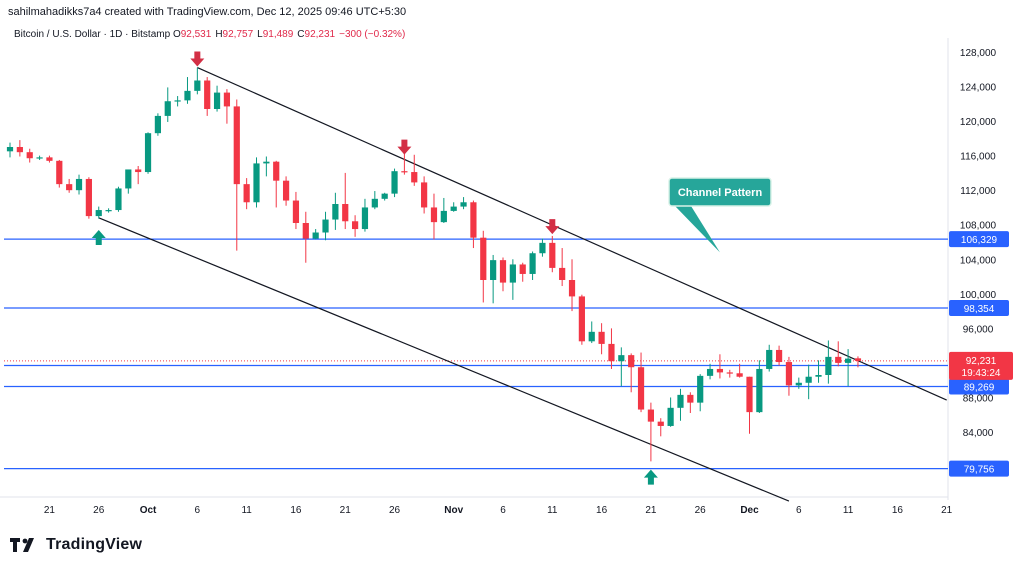 The image size is (1024, 569). Describe the element at coordinates (92, 34) in the screenshot. I see `symbol-name: Bitcoin / U.S. Dollar · 1D · Bitstamp` at that location.